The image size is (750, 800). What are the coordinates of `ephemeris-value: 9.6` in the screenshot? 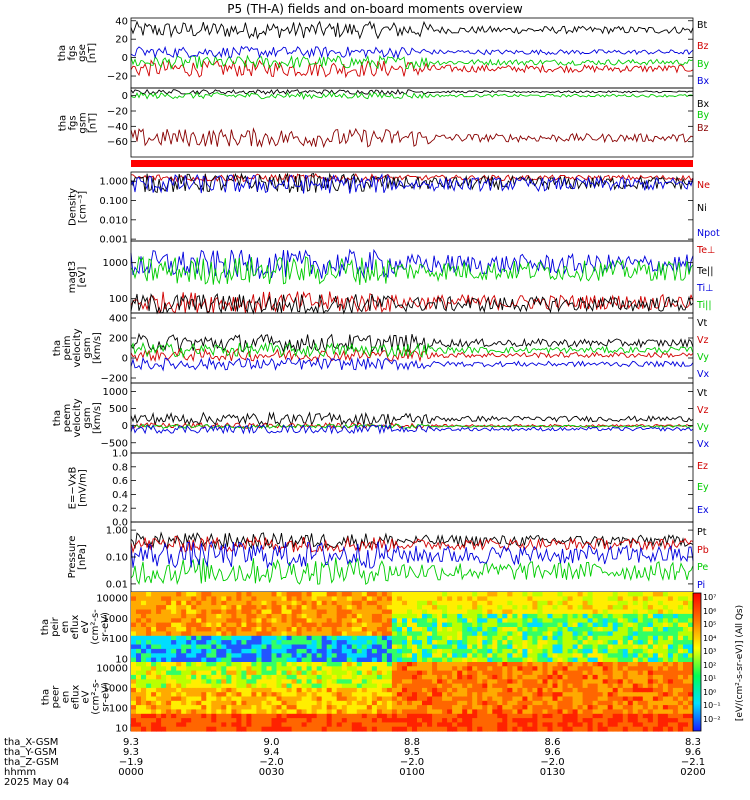 It's located at (552, 752).